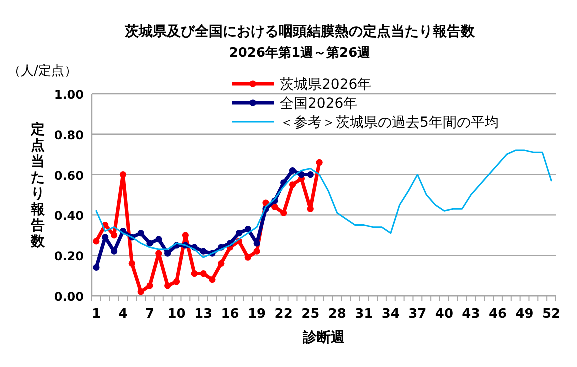 The height and width of the screenshot is (367, 577). I want to click on x-tick-label: 34, so click(391, 314).